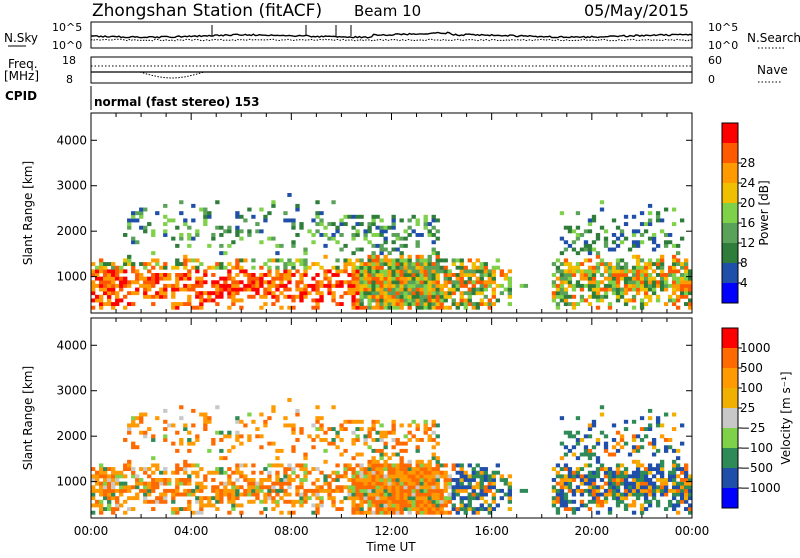 This screenshot has width=800, height=558. What do you see at coordinates (730, 338) in the screenshot?
I see `colorbar-segment` at bounding box center [730, 338].